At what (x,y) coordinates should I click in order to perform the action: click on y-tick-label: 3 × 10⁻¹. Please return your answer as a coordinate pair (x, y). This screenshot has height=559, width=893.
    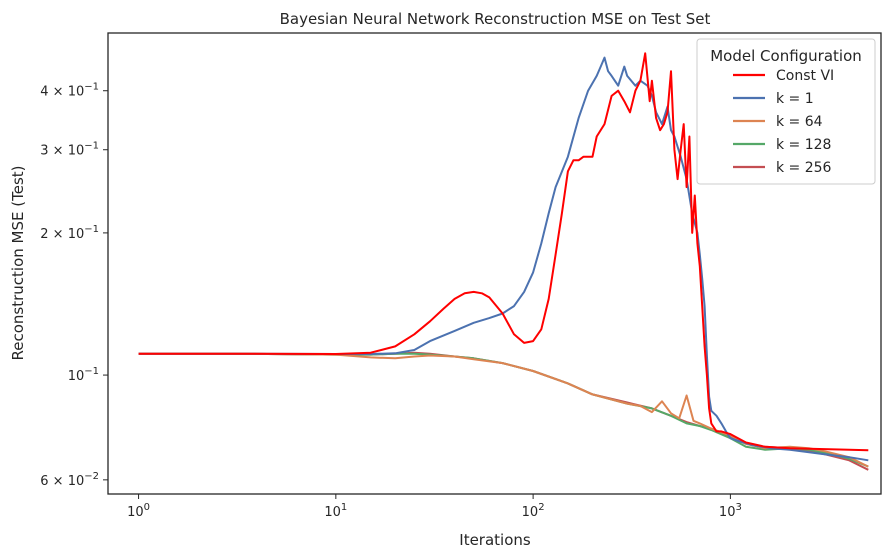
    Looking at the image, I should click on (69, 150).